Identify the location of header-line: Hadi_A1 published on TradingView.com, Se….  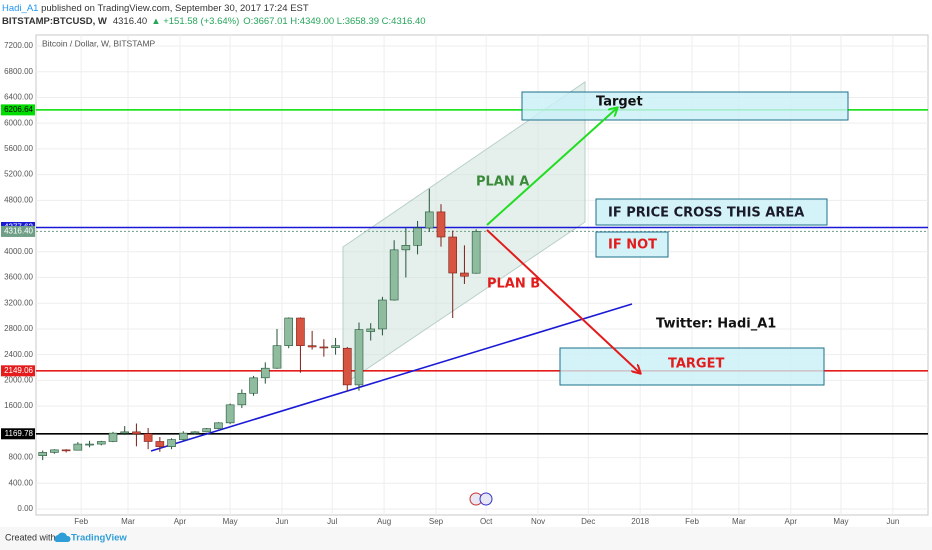
(155, 8).